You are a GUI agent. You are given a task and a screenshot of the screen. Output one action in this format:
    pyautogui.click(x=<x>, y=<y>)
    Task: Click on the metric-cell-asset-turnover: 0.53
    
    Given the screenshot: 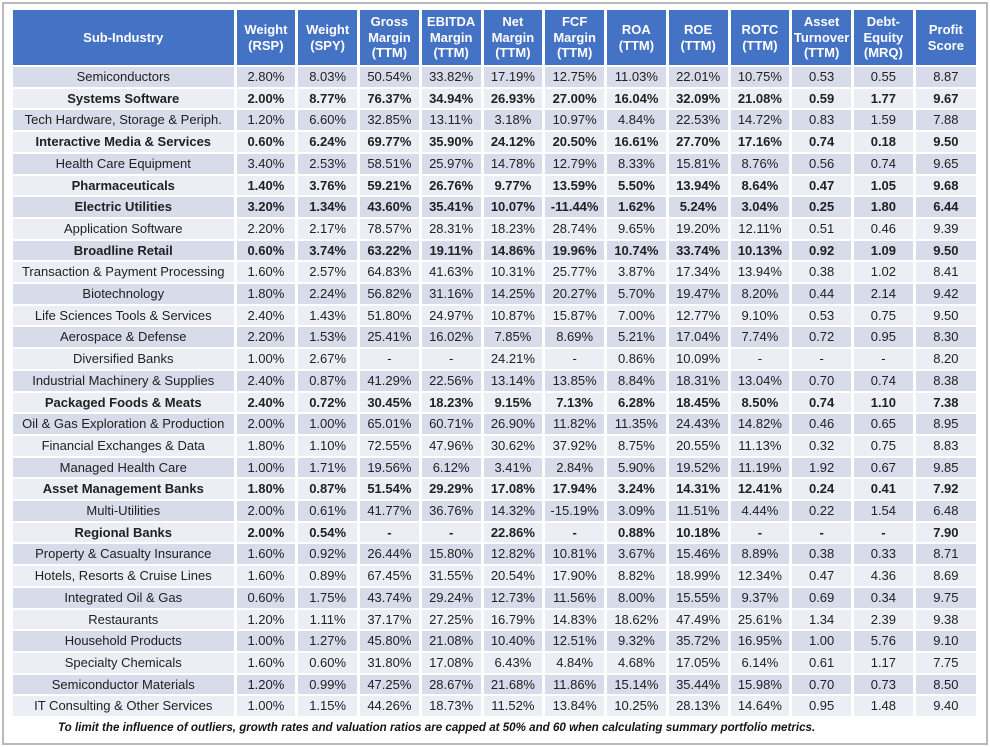 What is the action you would take?
    pyautogui.click(x=822, y=316)
    